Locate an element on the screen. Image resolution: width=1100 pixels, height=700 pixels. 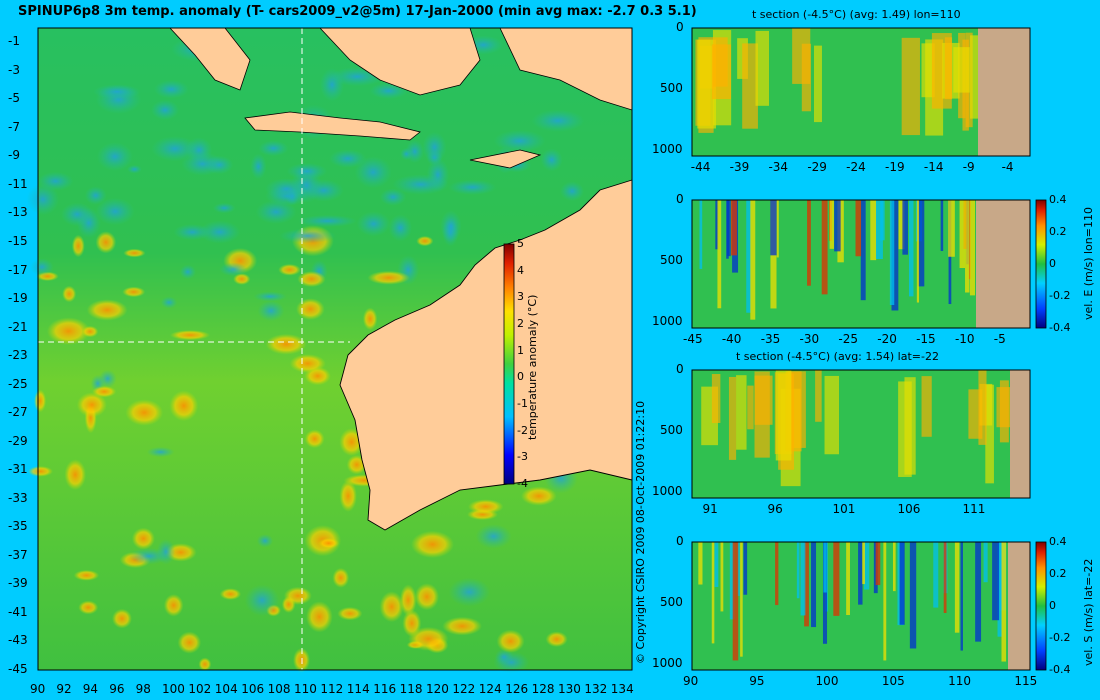
t-section-lon-title: t section (-4.5°C) (avg: 1.49) lon=110 is located at coordinates (856, 14).